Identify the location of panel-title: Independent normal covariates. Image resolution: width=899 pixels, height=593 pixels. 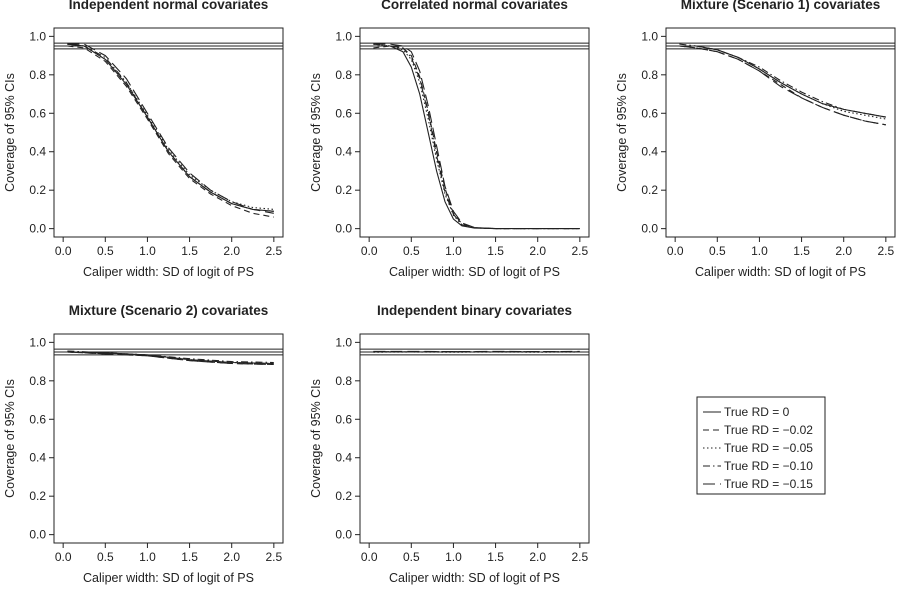
(169, 6).